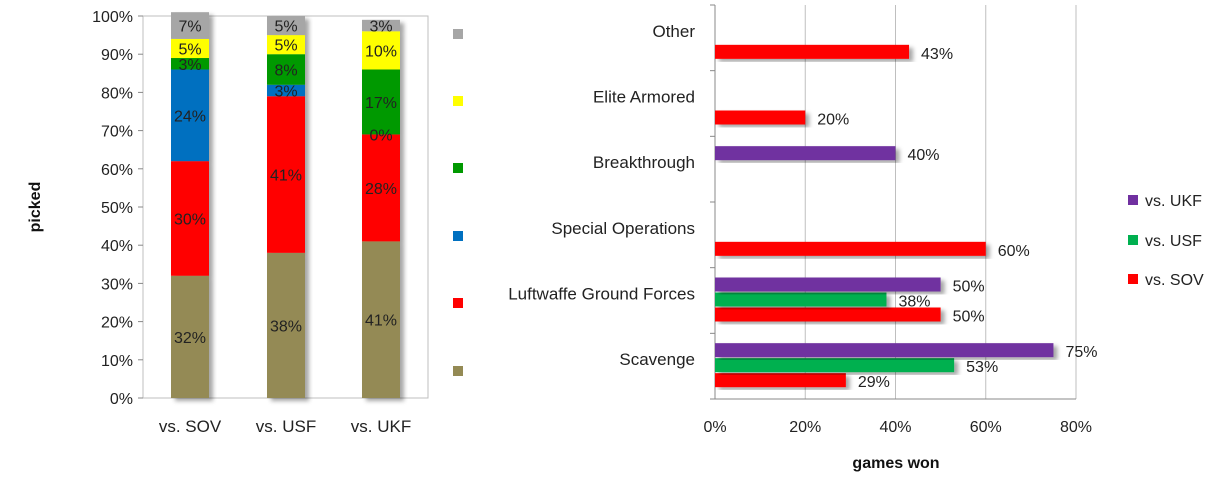  I want to click on y-tick-label: 20%, so click(117, 323).